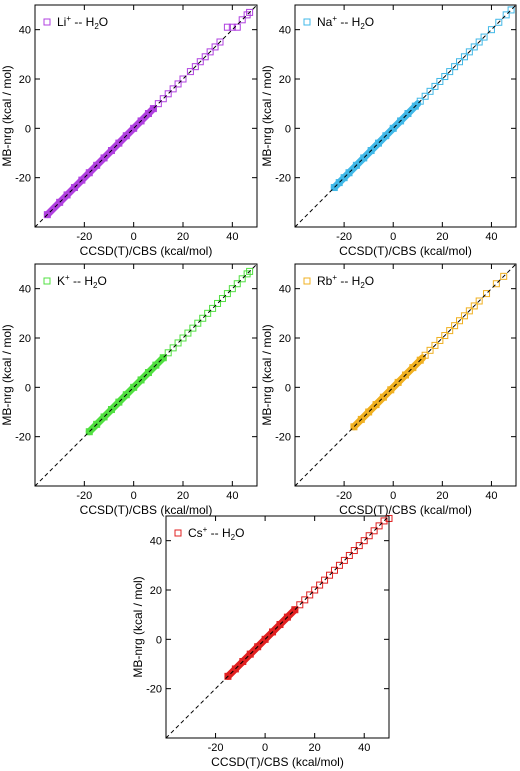 The height and width of the screenshot is (771, 520). I want to click on y-tick-label: 0, so click(159, 640).